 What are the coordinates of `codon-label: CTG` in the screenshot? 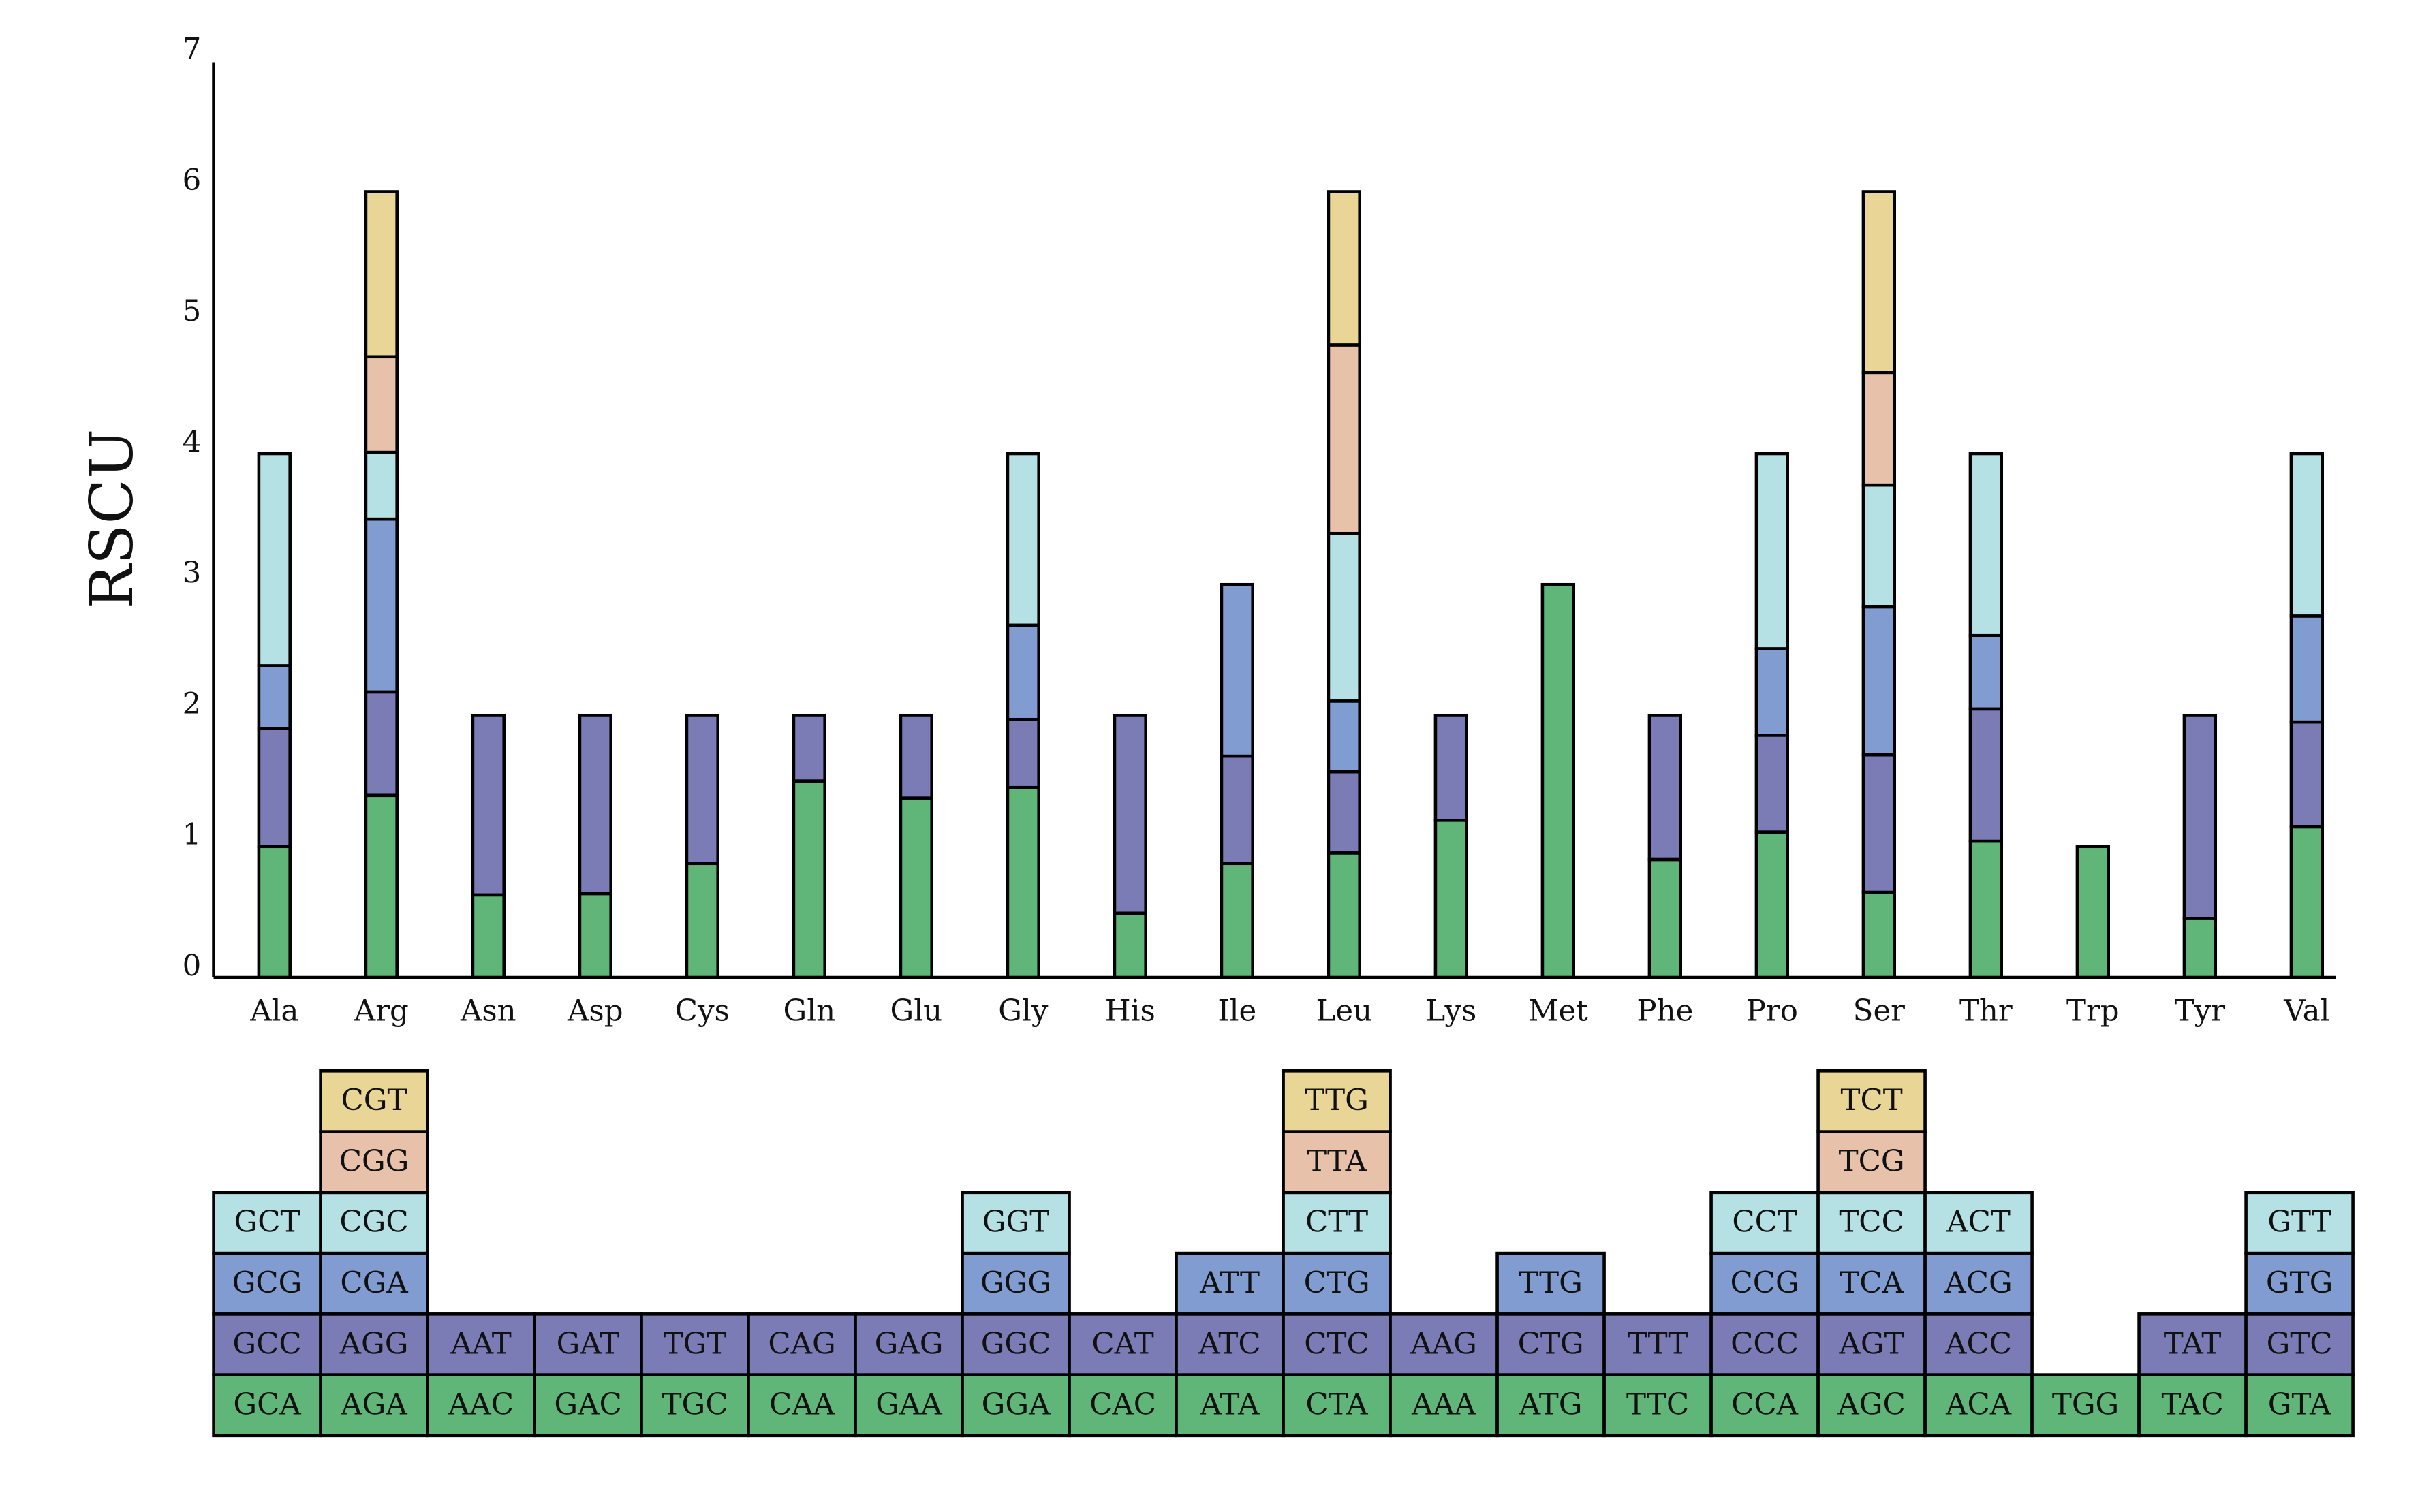 It's located at (1337, 1283).